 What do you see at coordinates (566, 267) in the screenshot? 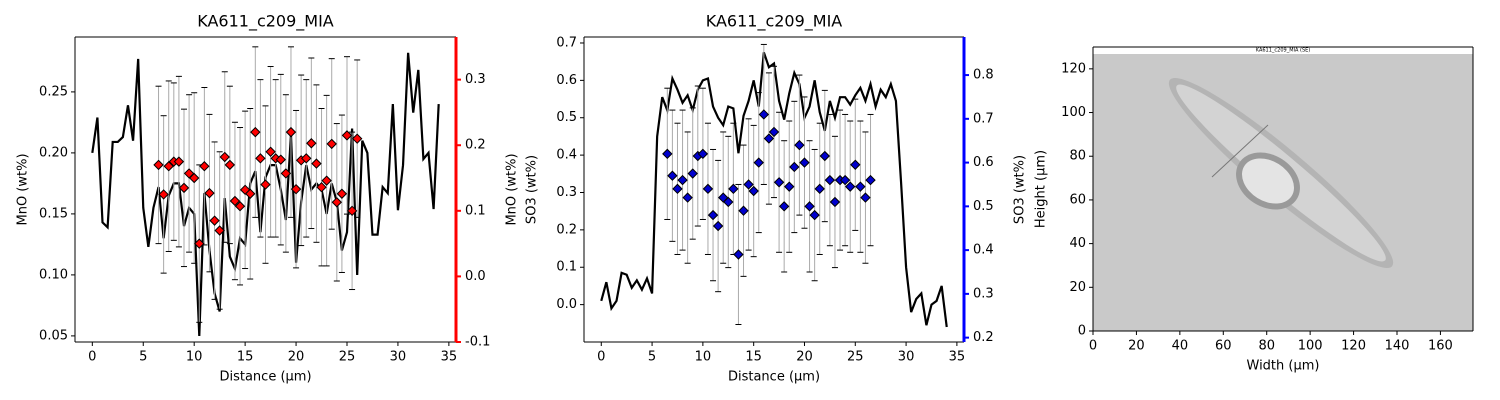
I see `y-tick-label: 0.1` at bounding box center [566, 267].